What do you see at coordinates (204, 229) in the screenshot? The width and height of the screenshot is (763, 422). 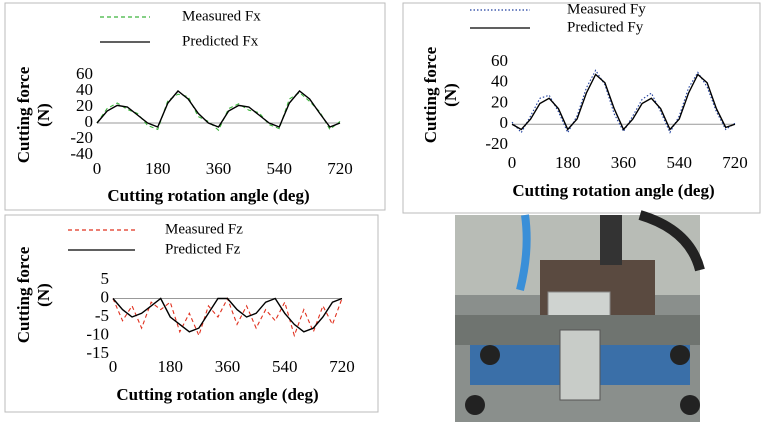 I see `legend-label: Measured Fz` at bounding box center [204, 229].